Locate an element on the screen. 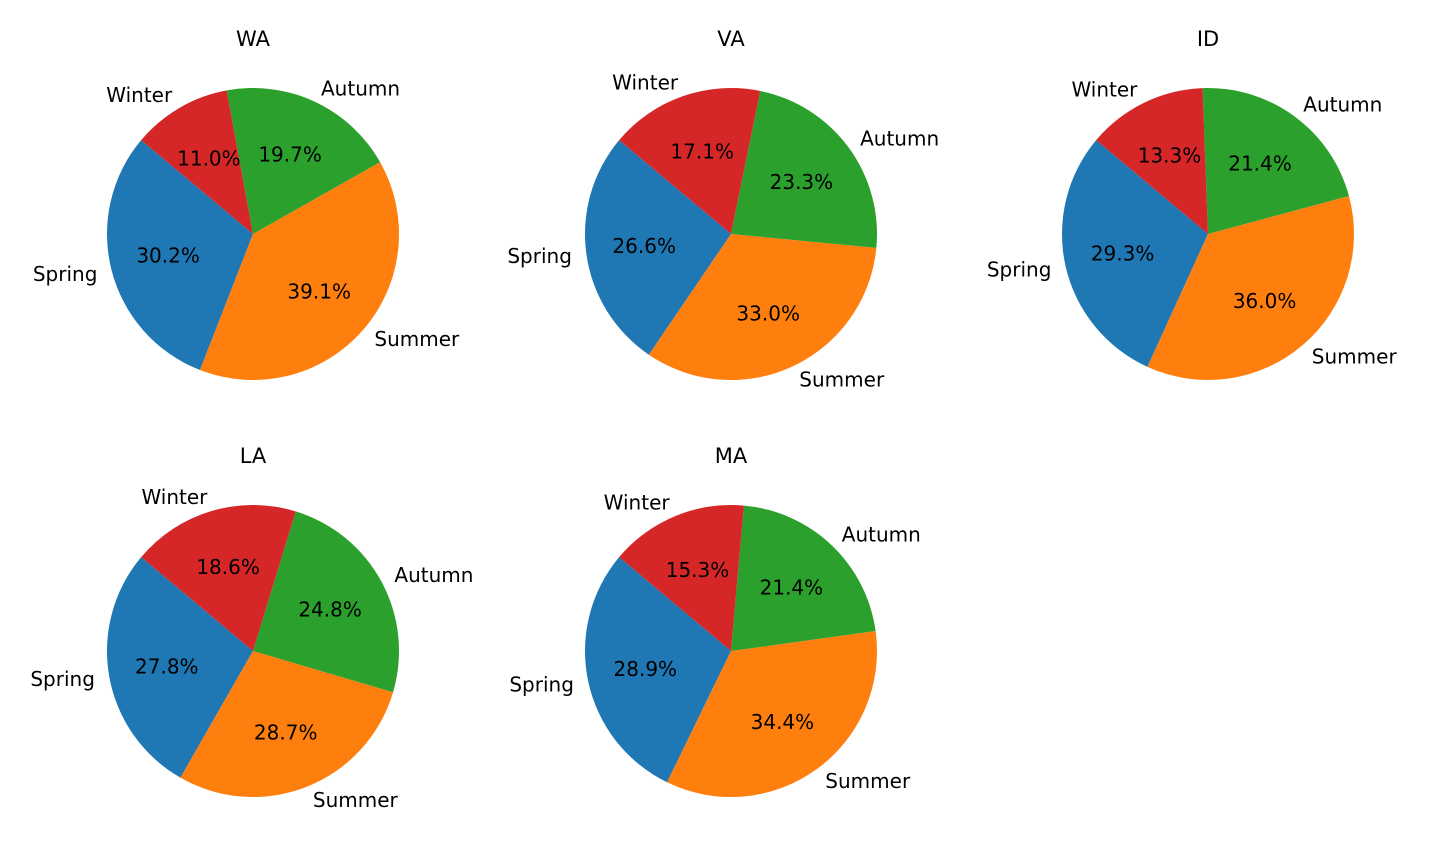 Image resolution: width=1440 pixels, height=864 pixels. pie-title: LA is located at coordinates (253, 456).